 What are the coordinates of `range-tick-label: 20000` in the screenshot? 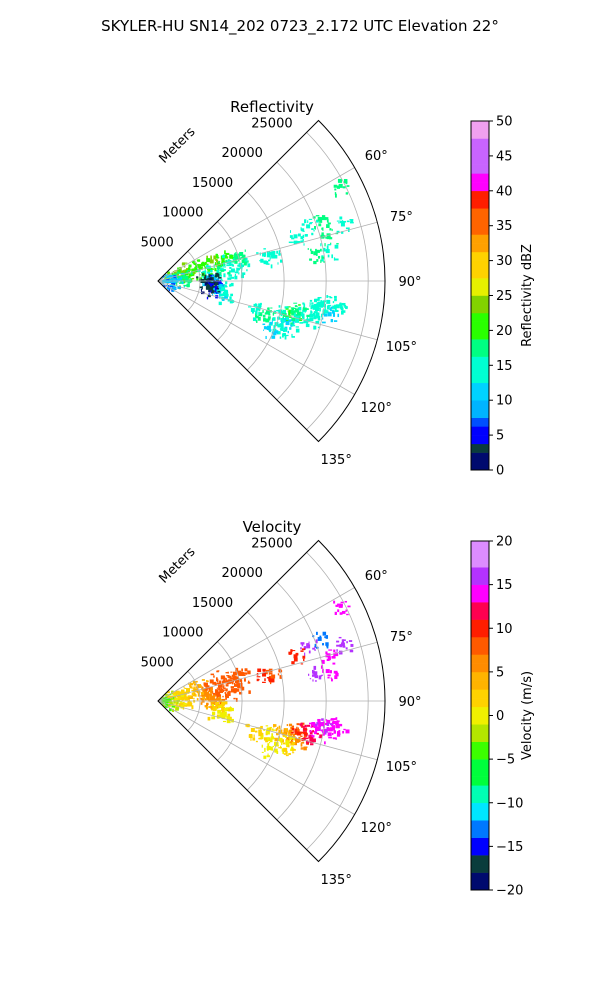 It's located at (242, 573).